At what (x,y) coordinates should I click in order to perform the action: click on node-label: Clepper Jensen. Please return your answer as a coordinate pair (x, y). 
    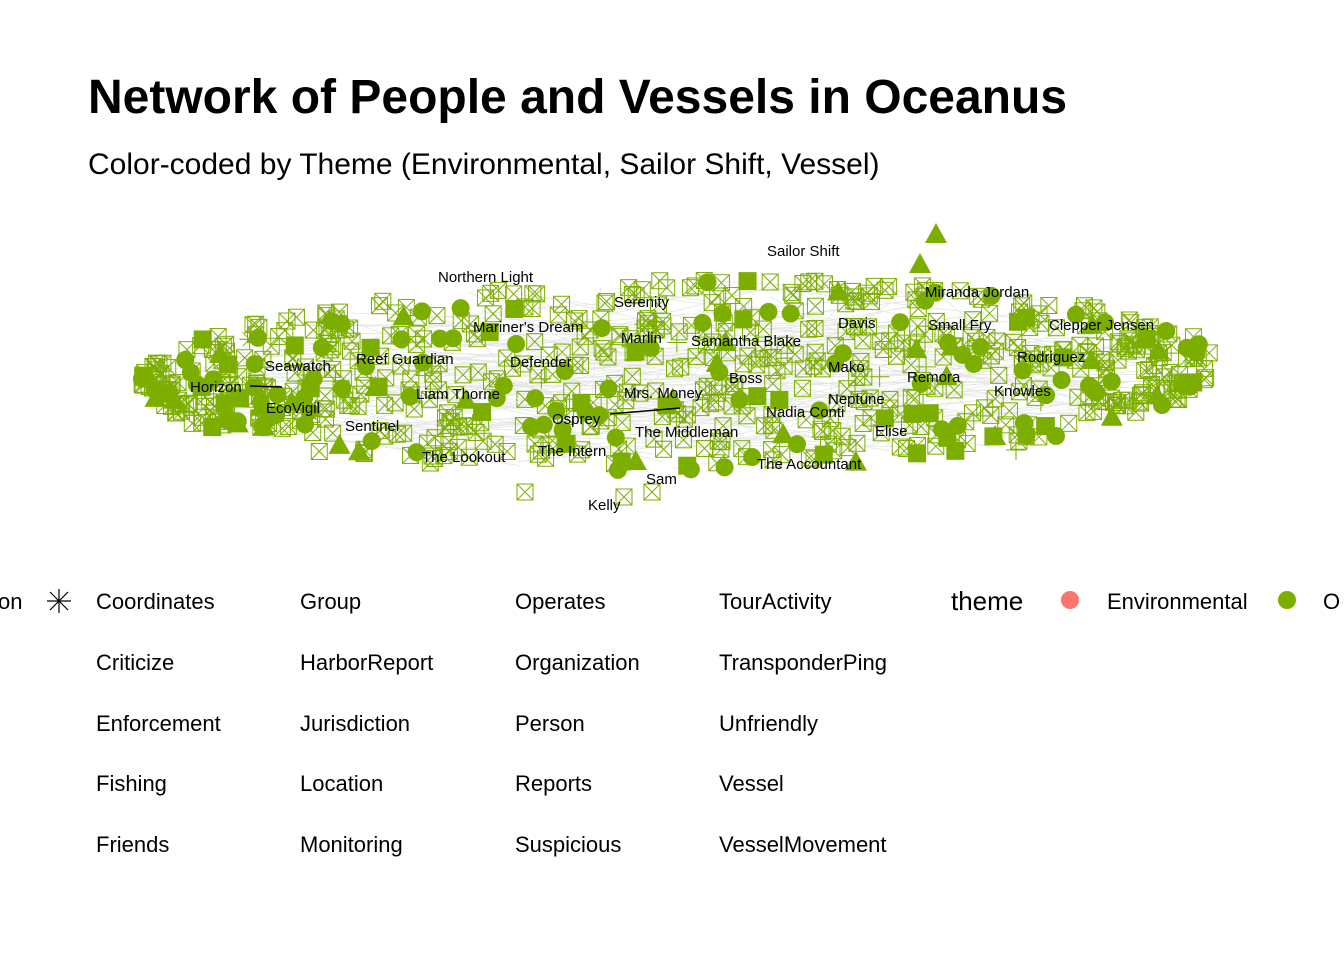
    Looking at the image, I should click on (1101, 325).